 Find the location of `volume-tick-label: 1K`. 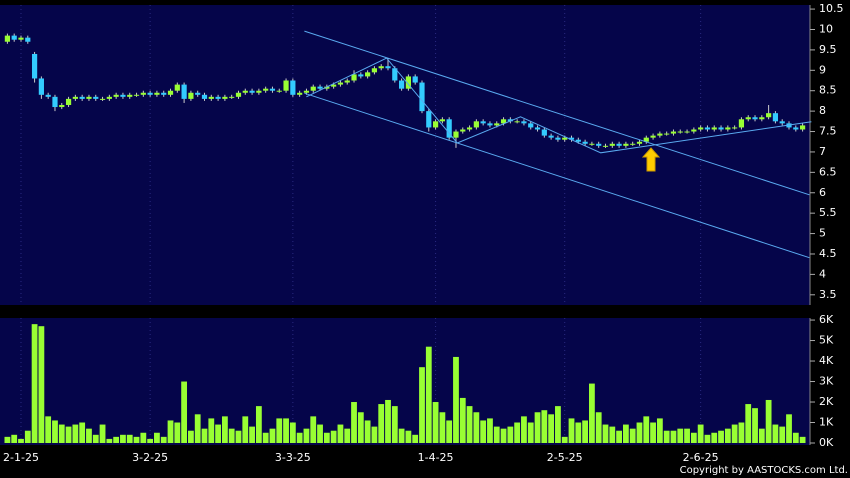

volume-tick-label: 1K is located at coordinates (826, 422).